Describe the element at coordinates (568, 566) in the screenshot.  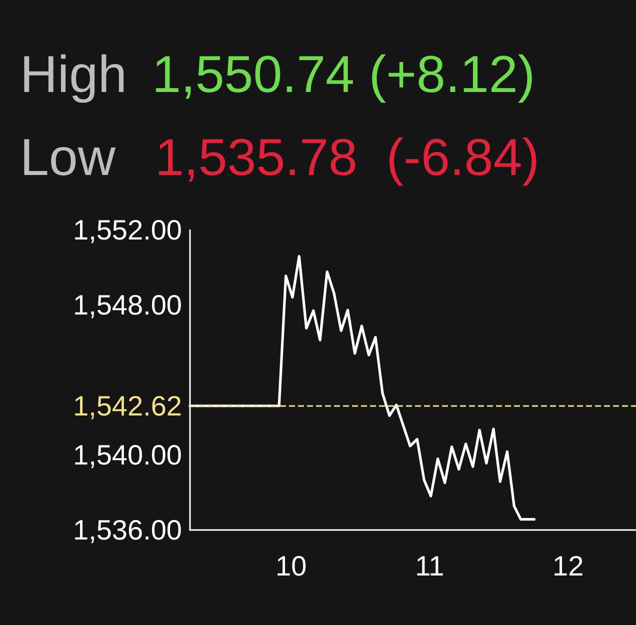
I see `x-tick-label: 12` at that location.